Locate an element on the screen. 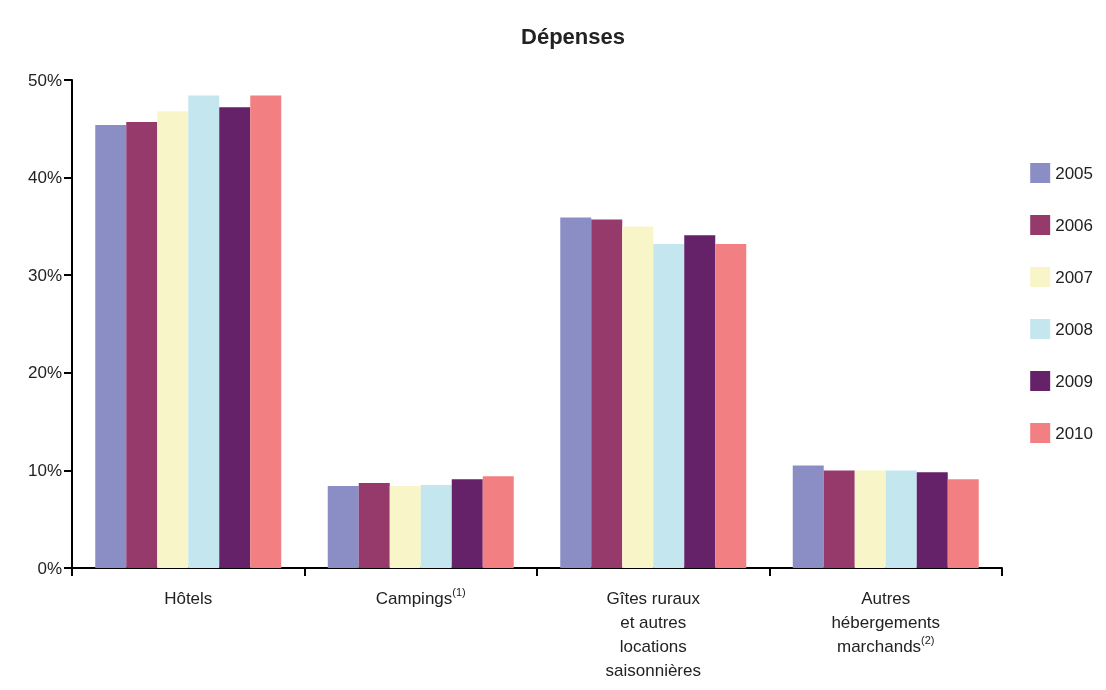  legend-label: 2006 is located at coordinates (1074, 225).